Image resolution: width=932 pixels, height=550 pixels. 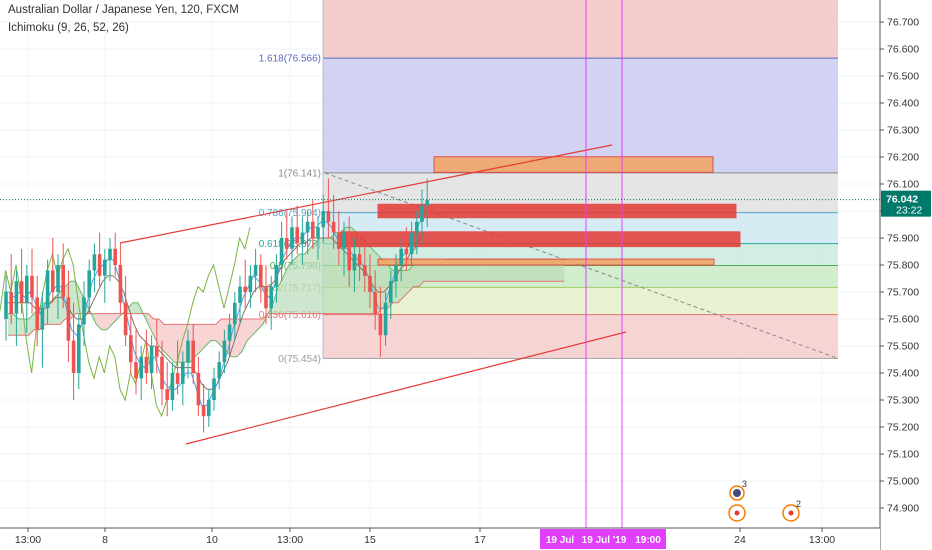 I want to click on price-tick-label: 76.700, so click(x=903, y=23).